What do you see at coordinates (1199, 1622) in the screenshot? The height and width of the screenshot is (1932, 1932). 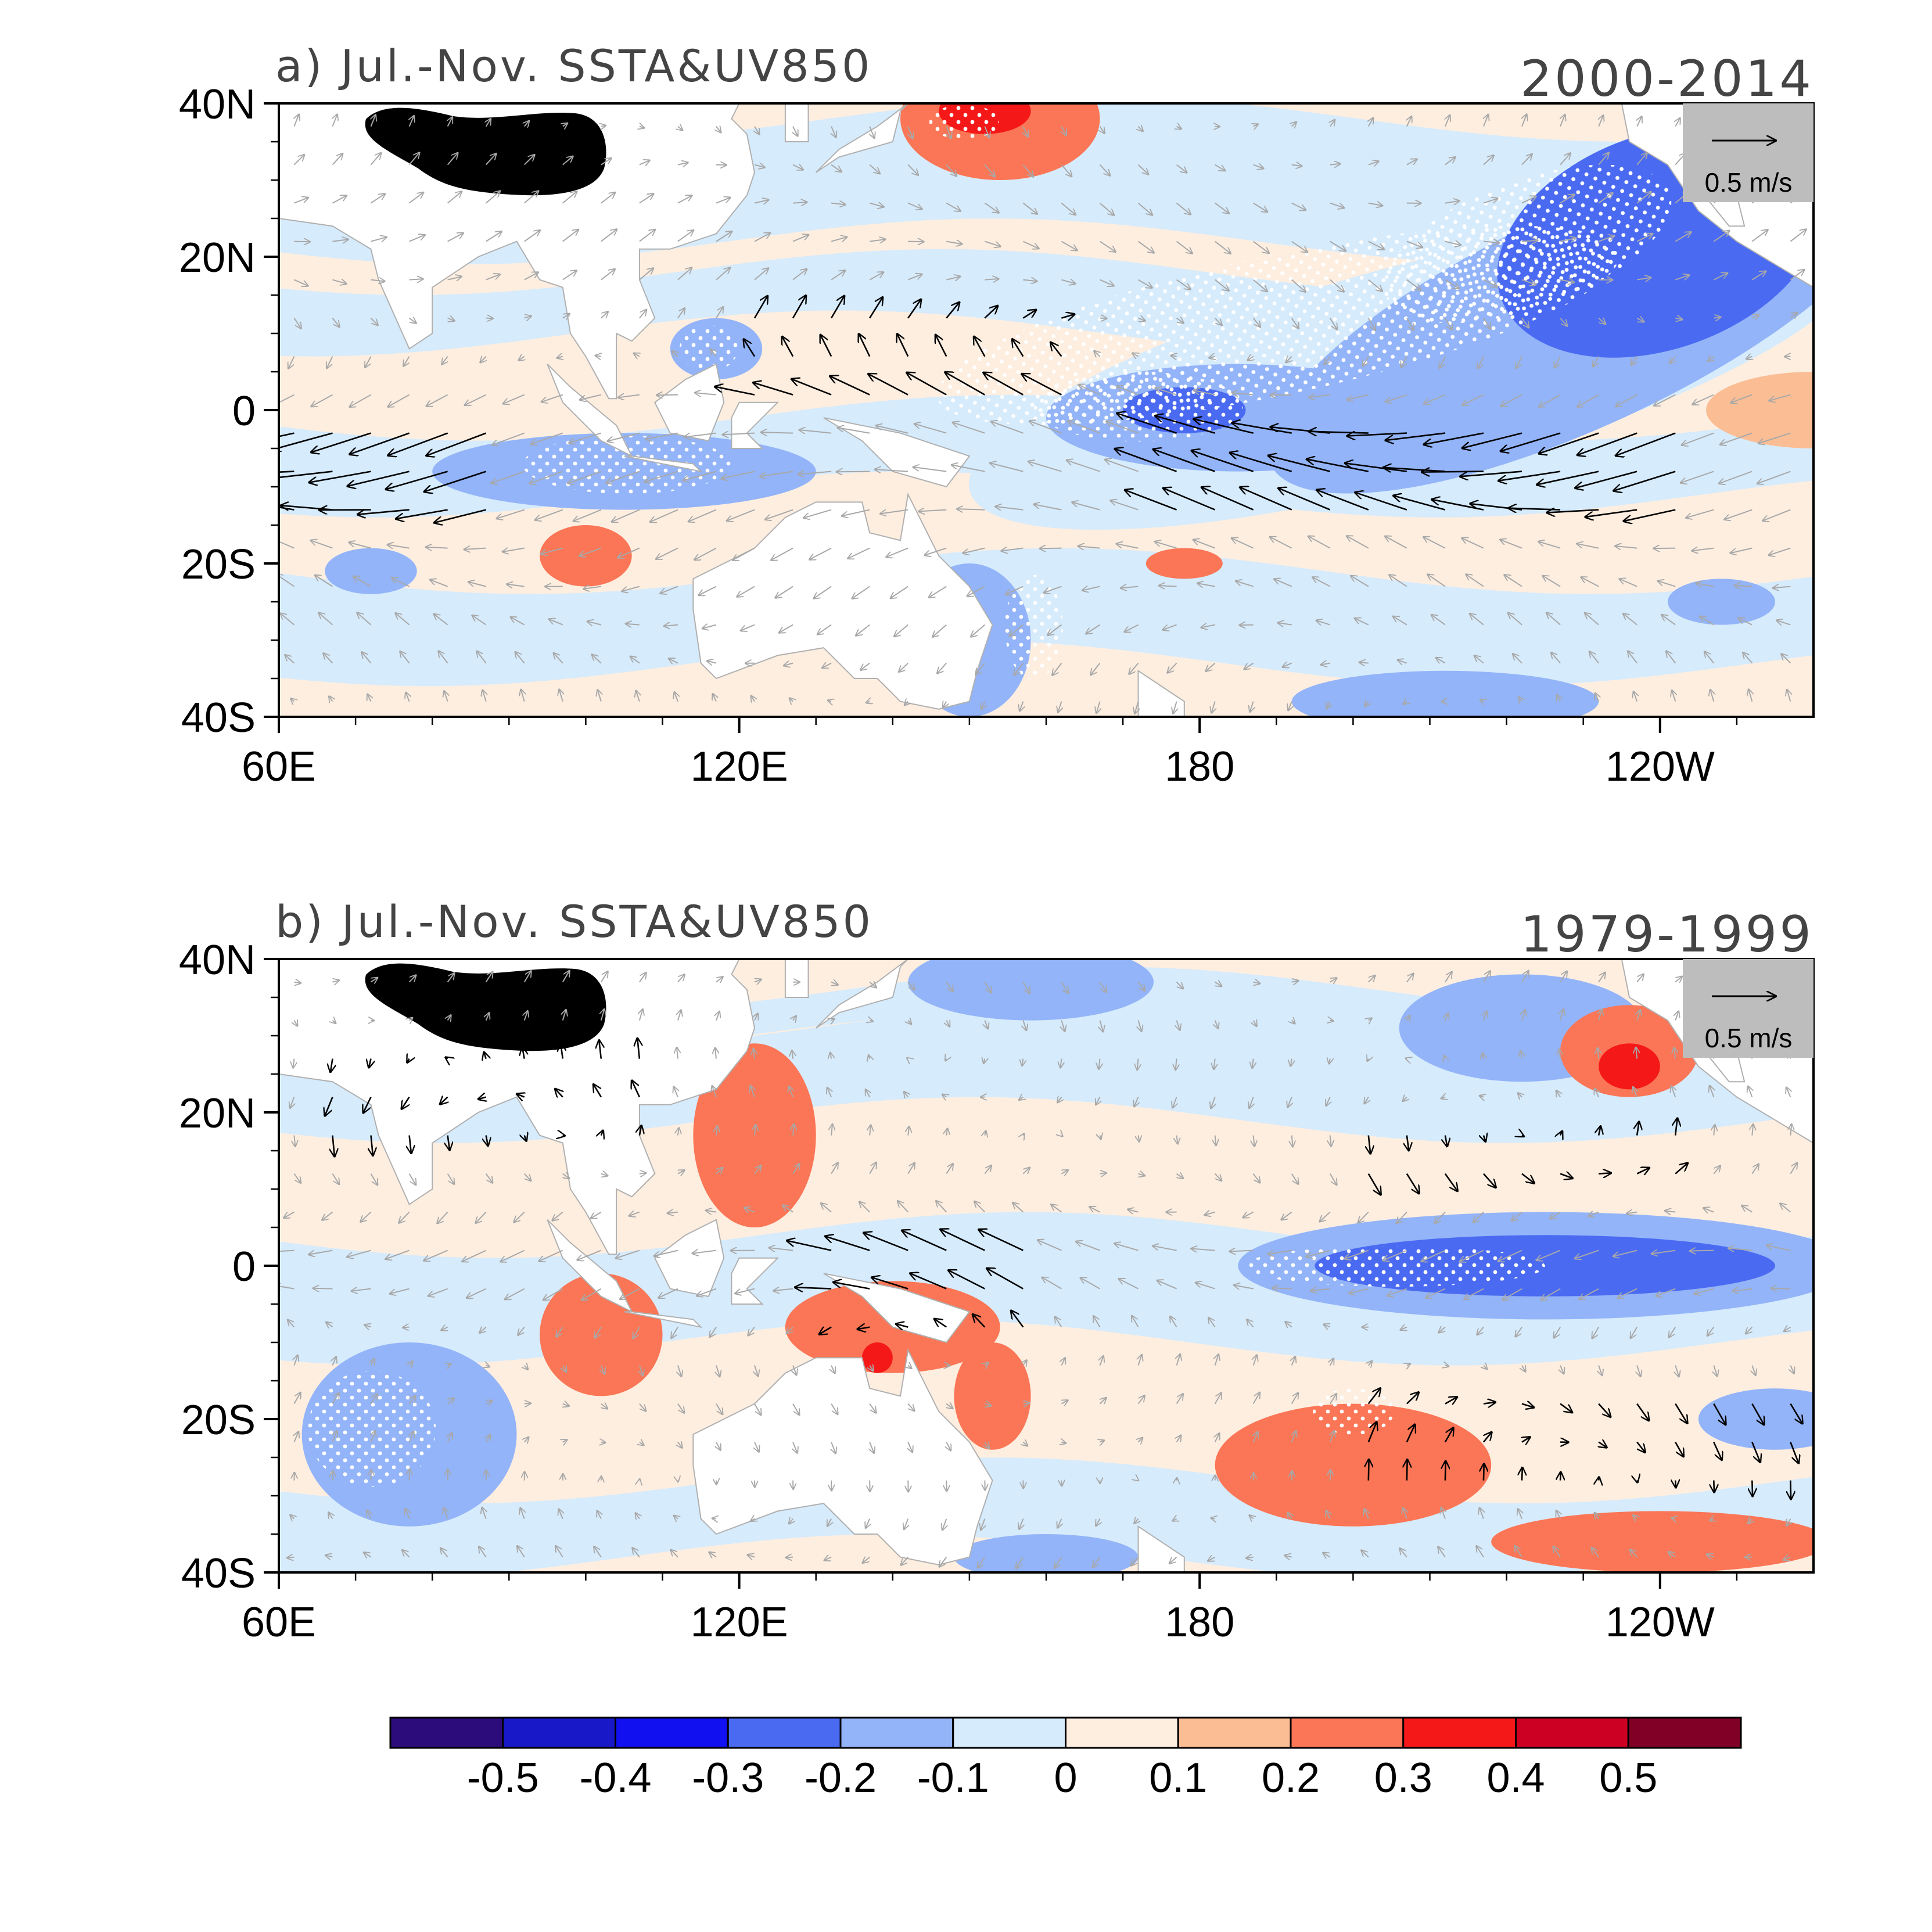 I see `x-tick-label: 180` at bounding box center [1199, 1622].